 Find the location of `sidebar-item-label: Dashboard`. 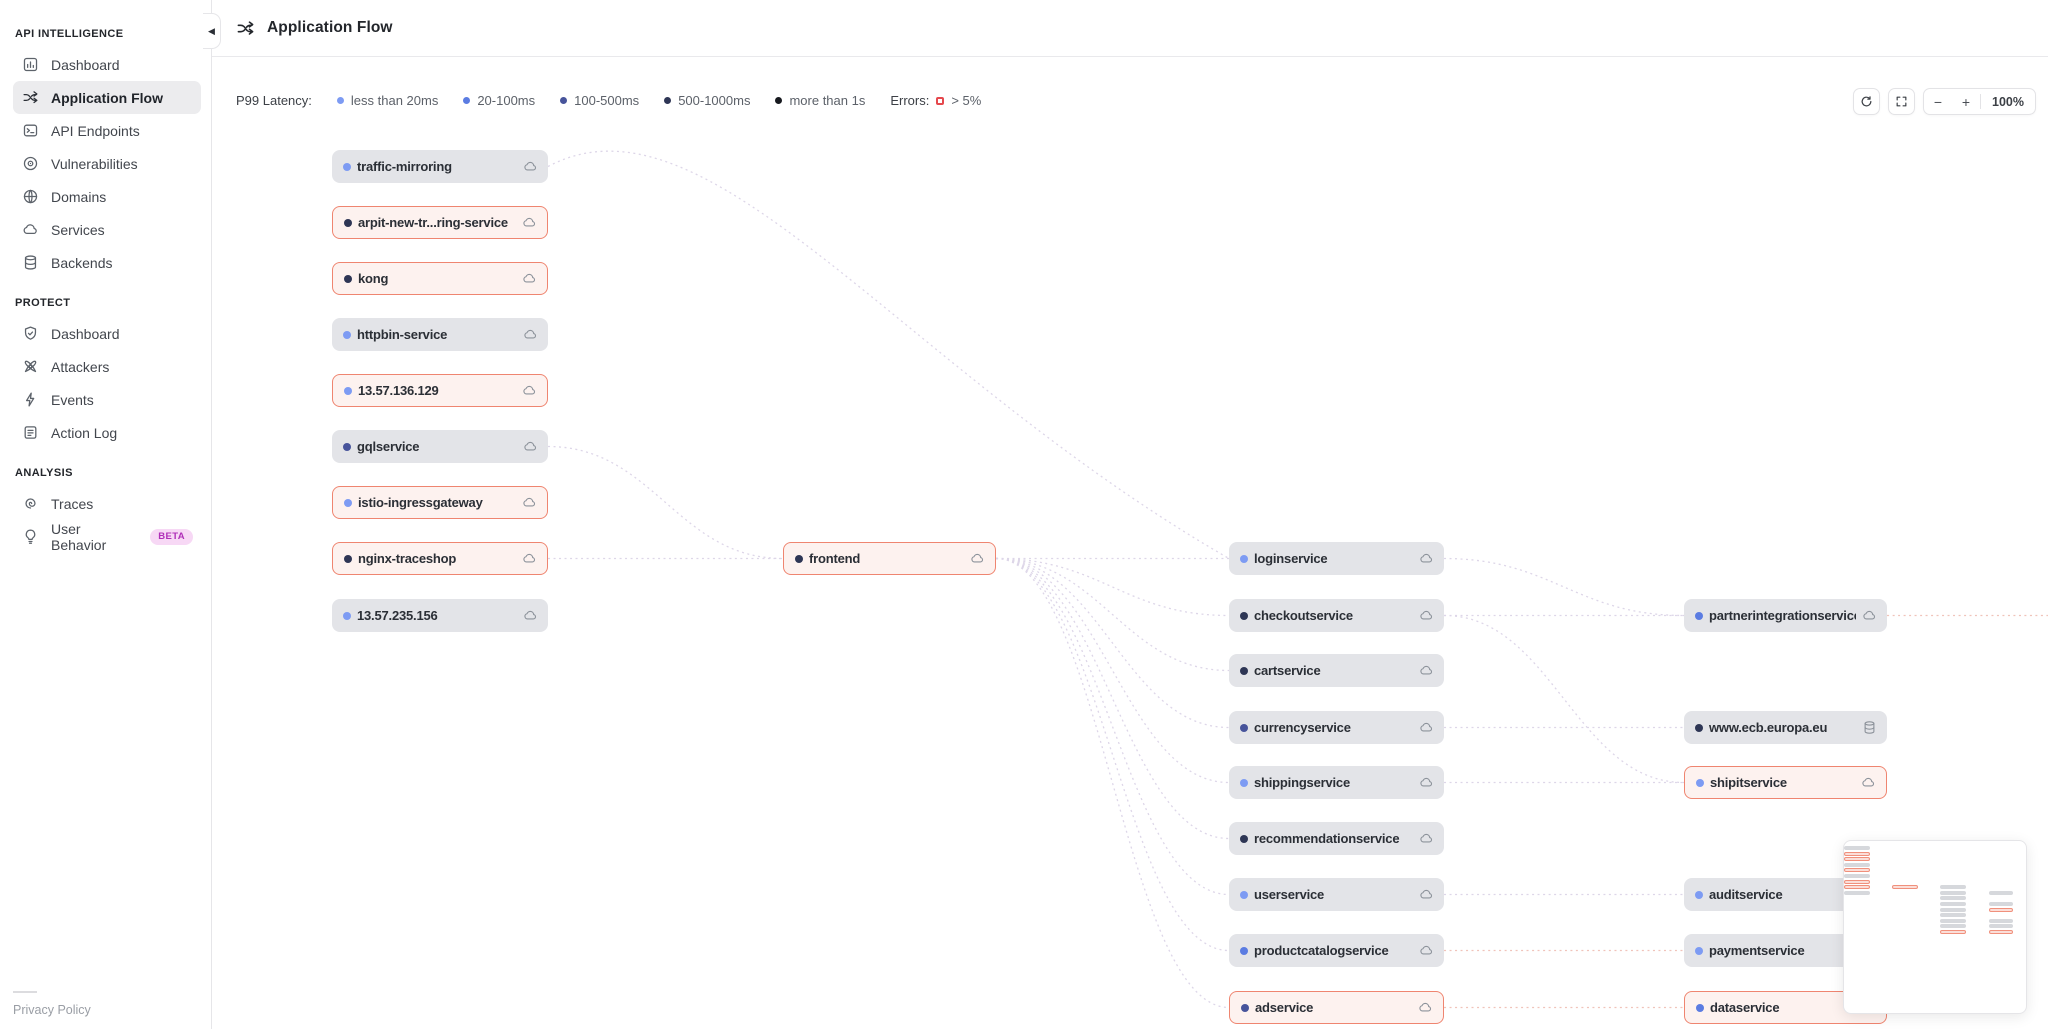

sidebar-item-label: Dashboard is located at coordinates (85, 333).